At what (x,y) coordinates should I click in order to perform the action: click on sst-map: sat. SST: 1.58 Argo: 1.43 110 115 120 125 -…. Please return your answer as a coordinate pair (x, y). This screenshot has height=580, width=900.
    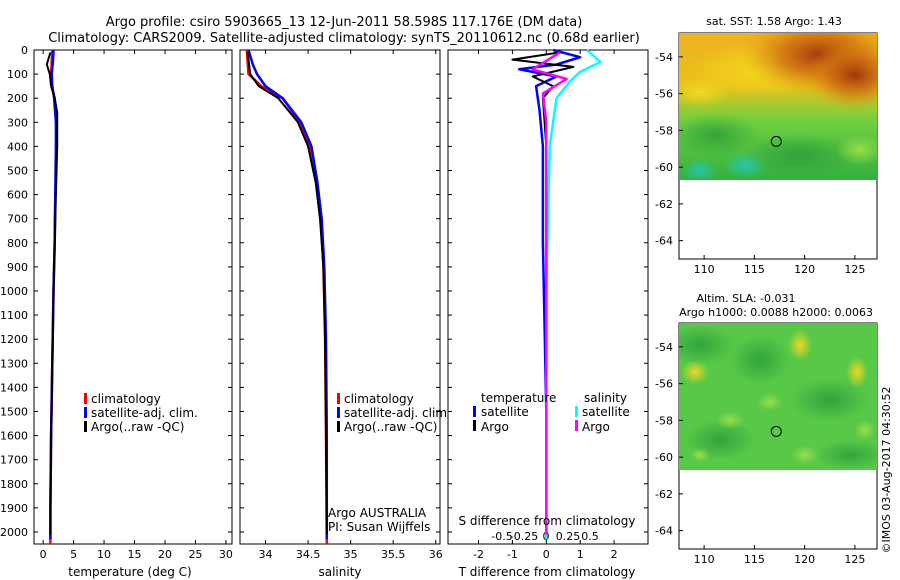
    Looking at the image, I should click on (766, 145).